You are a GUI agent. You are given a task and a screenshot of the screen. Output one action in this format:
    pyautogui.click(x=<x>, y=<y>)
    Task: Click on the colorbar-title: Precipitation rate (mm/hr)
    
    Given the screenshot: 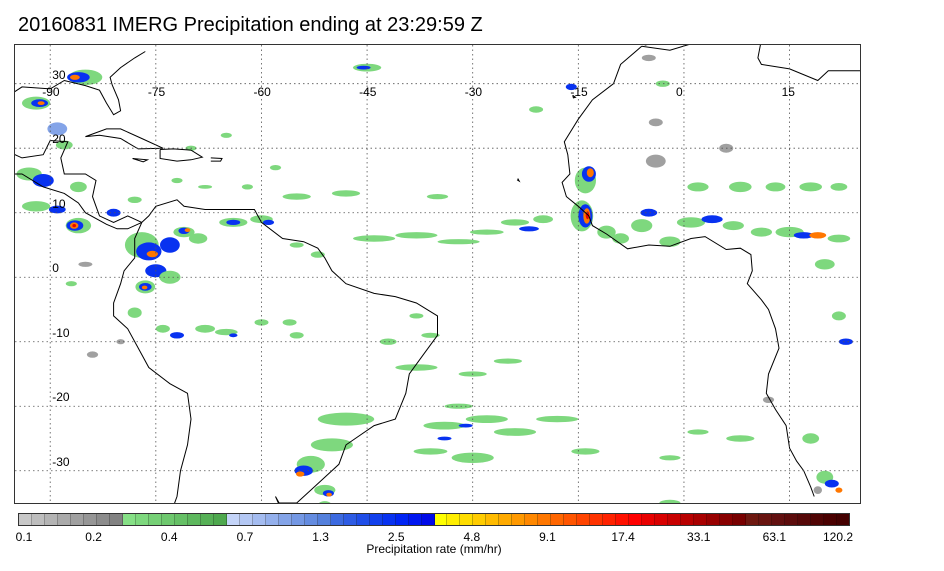 What is the action you would take?
    pyautogui.click(x=434, y=549)
    